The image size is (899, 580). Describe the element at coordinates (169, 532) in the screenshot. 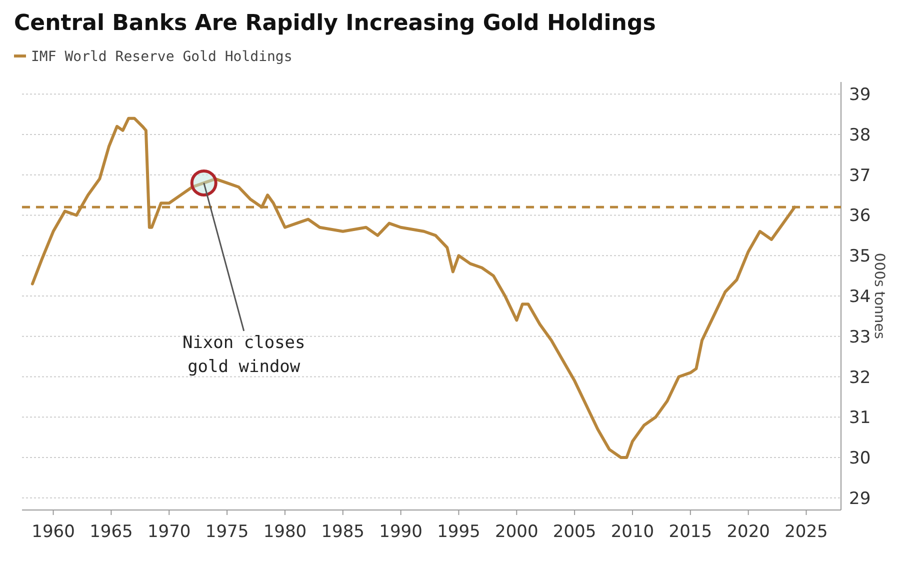

I see `x-tick-label: 1970` at that location.